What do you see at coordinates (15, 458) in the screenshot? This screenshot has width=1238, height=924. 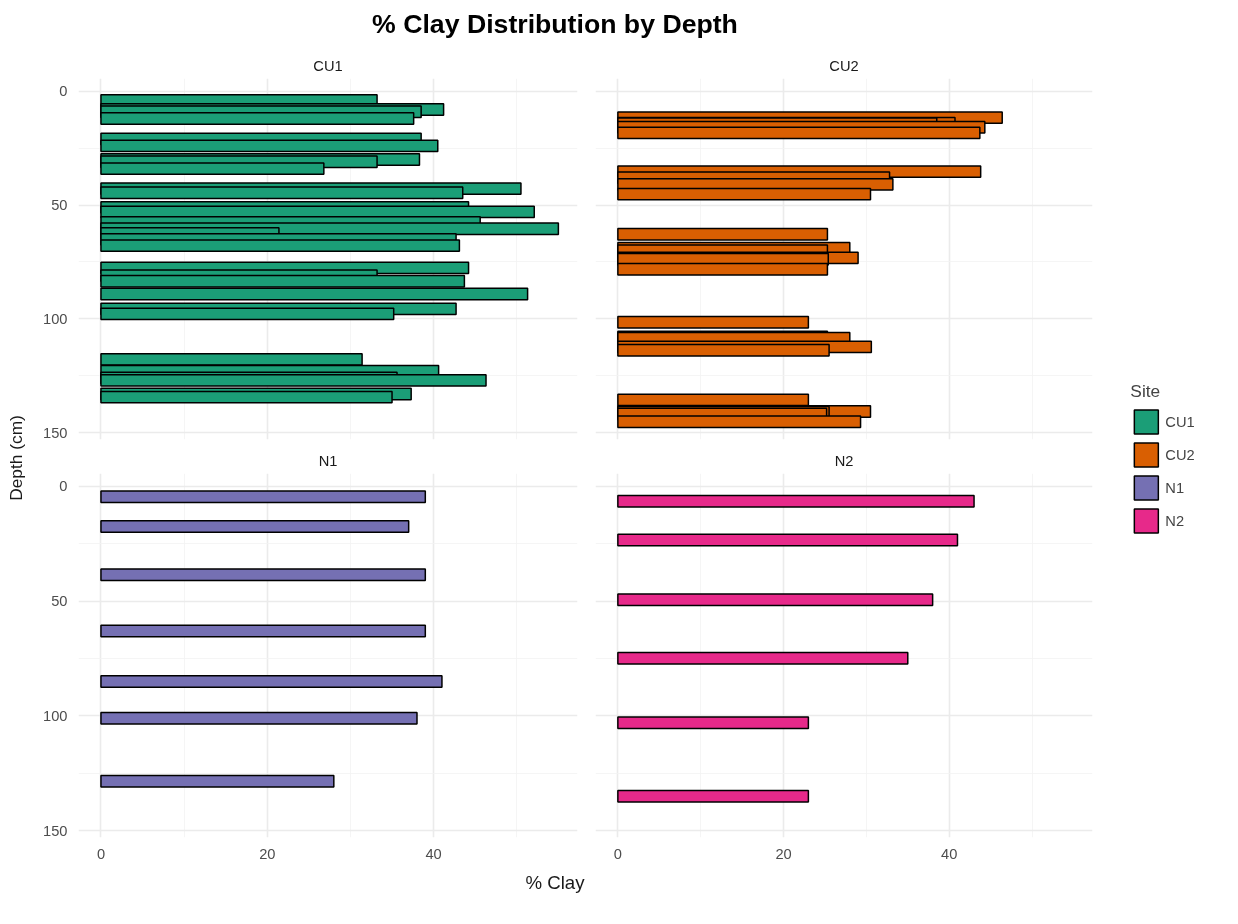 I see `y-axis-title: Depth (cm)` at bounding box center [15, 458].